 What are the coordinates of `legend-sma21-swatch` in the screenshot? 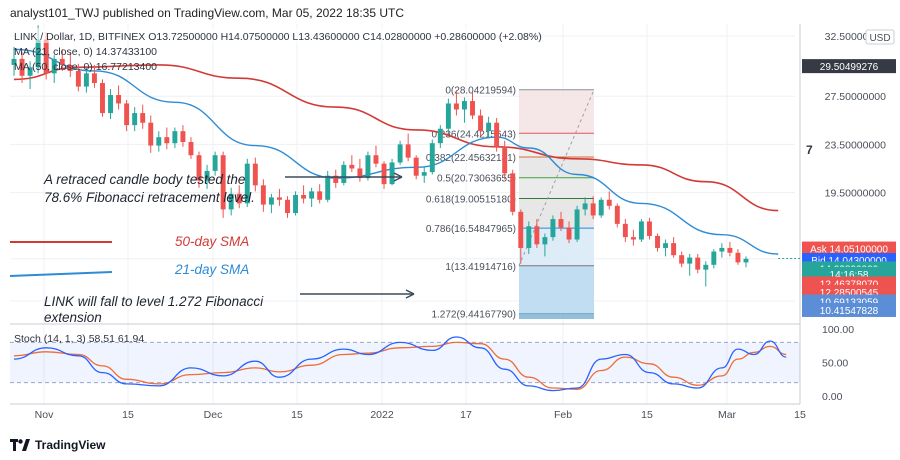 It's located at (61, 274).